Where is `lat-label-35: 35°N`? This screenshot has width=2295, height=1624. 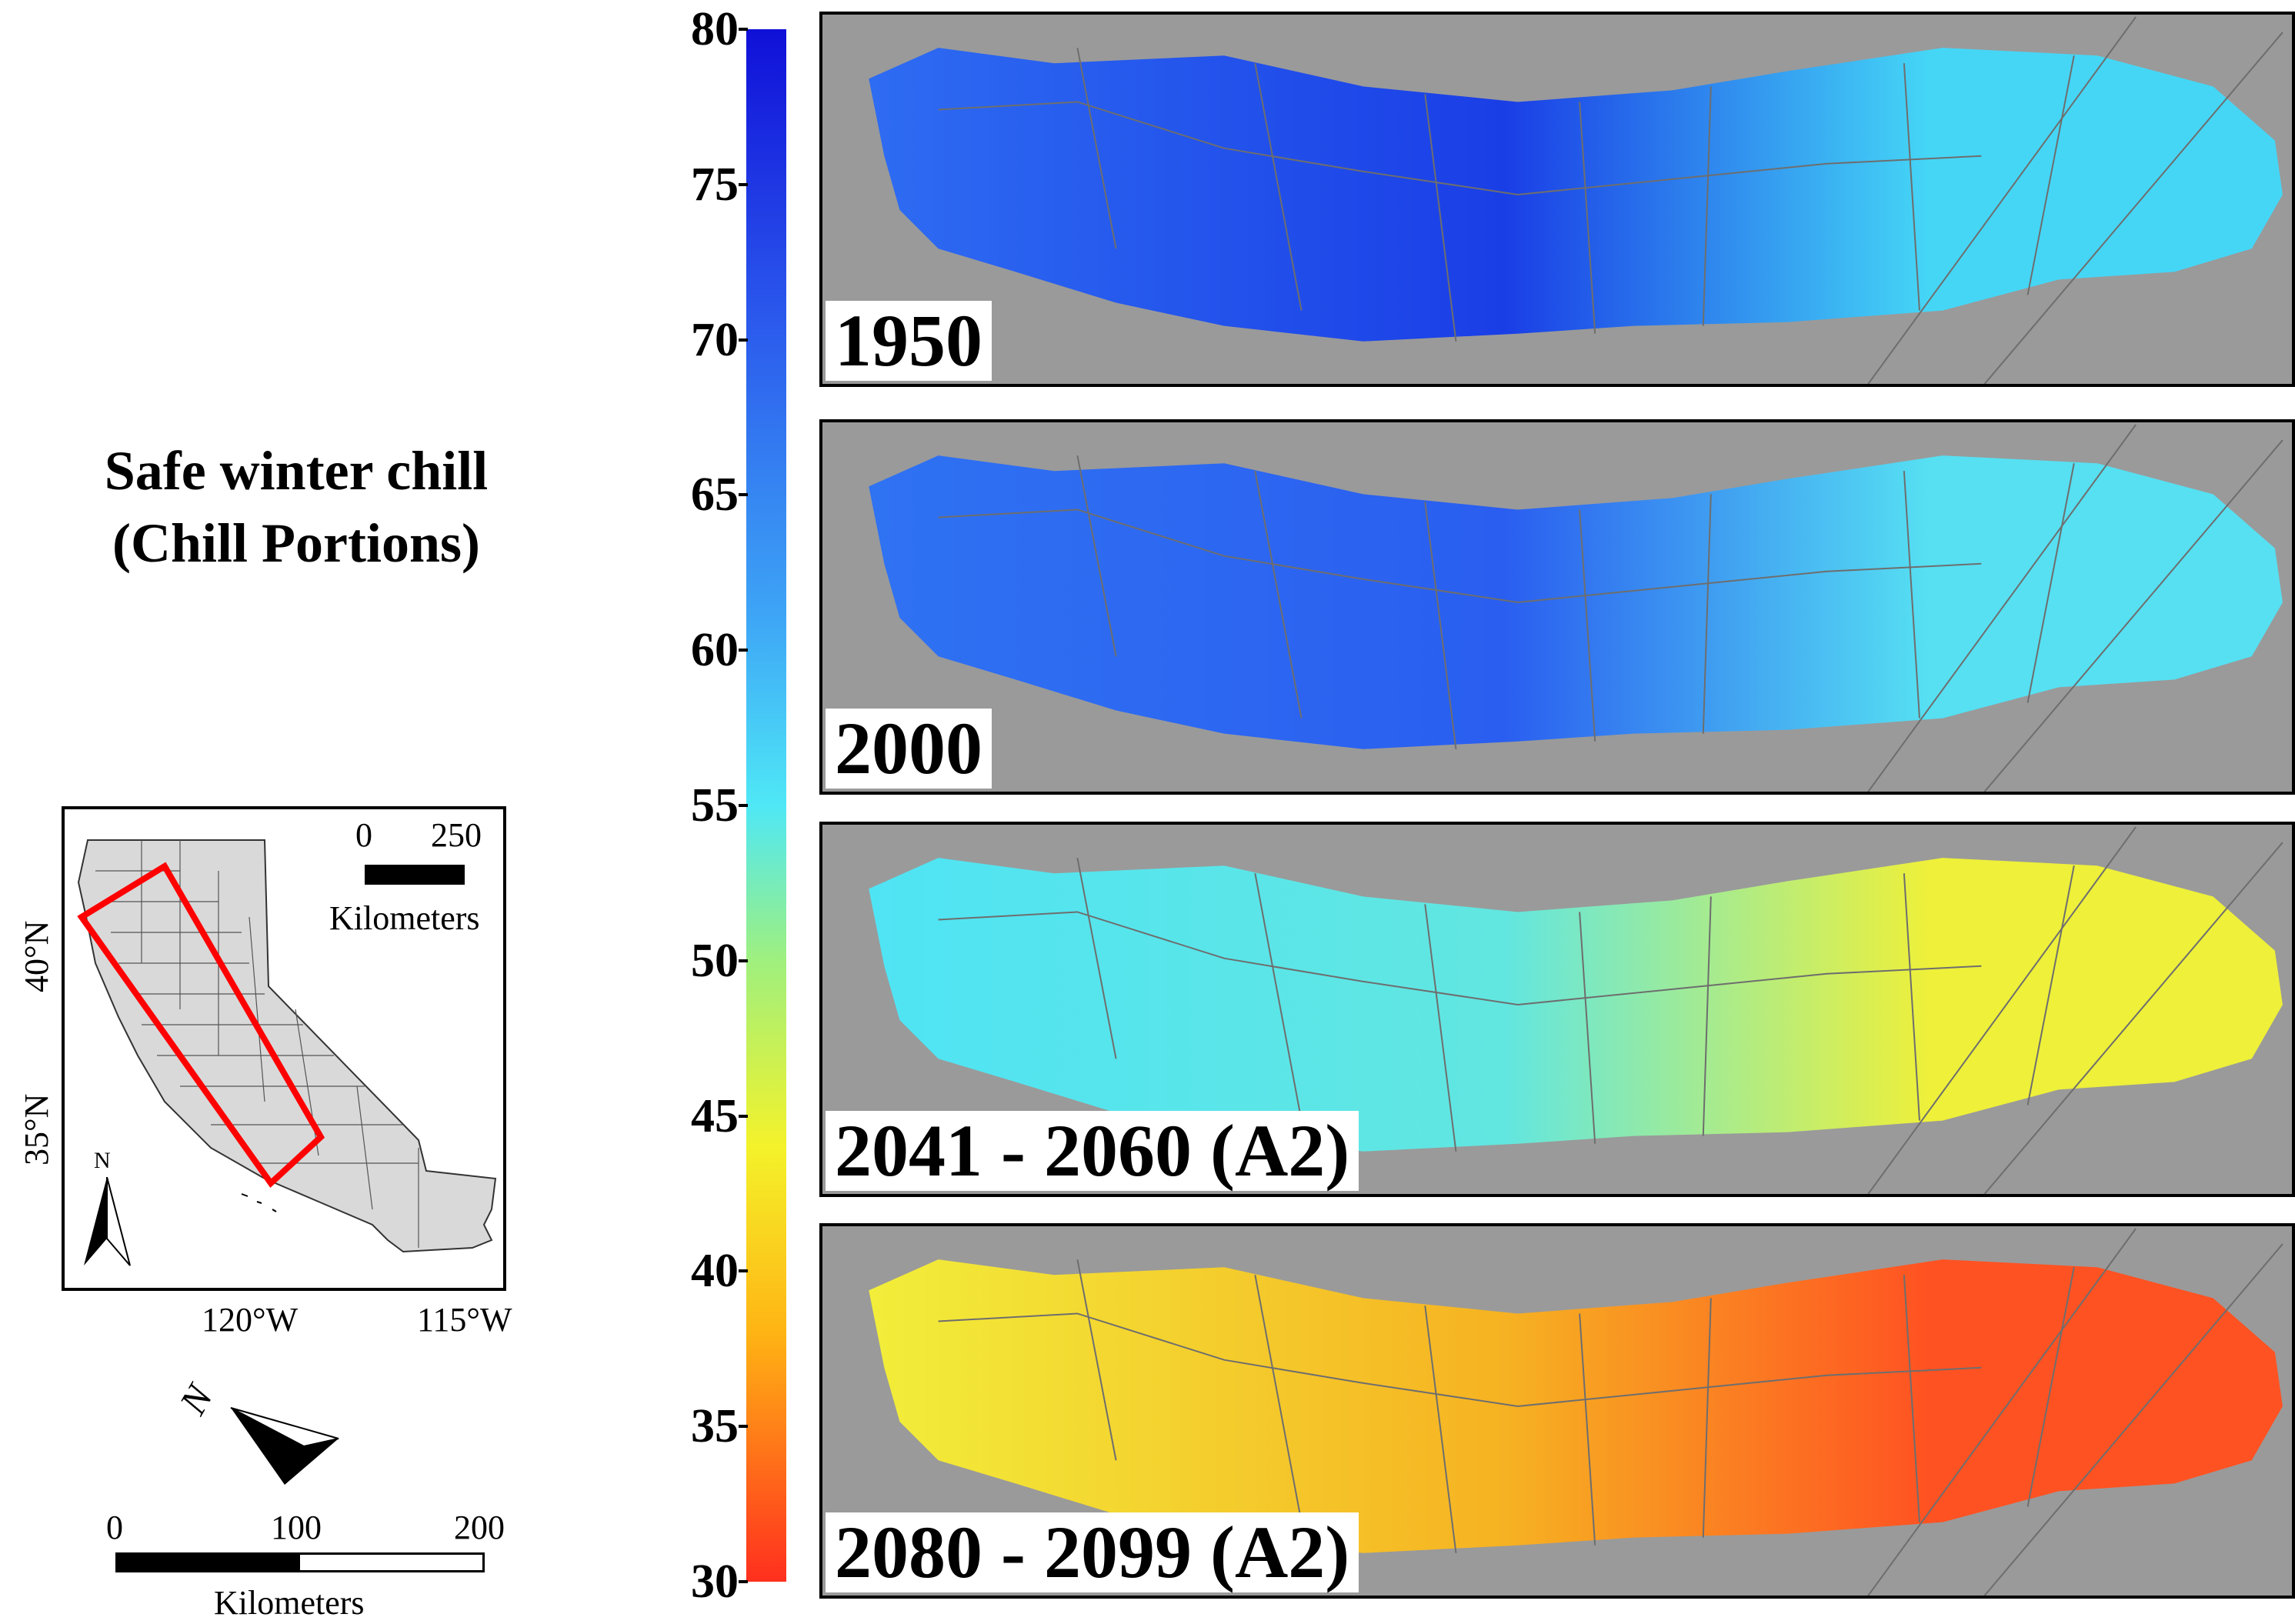 lat-label-35: 35°N is located at coordinates (36, 1129).